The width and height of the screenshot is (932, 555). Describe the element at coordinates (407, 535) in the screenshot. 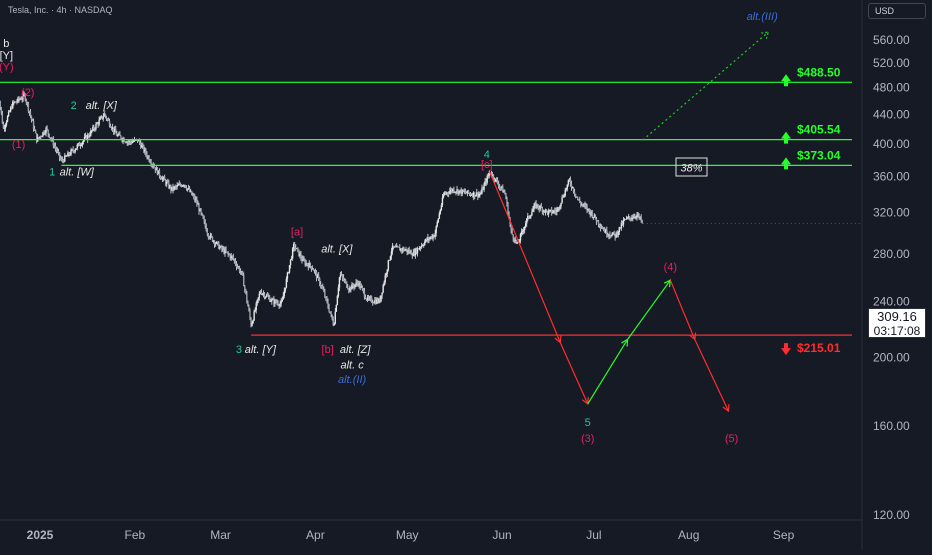

I see `x-tick-label: May` at that location.